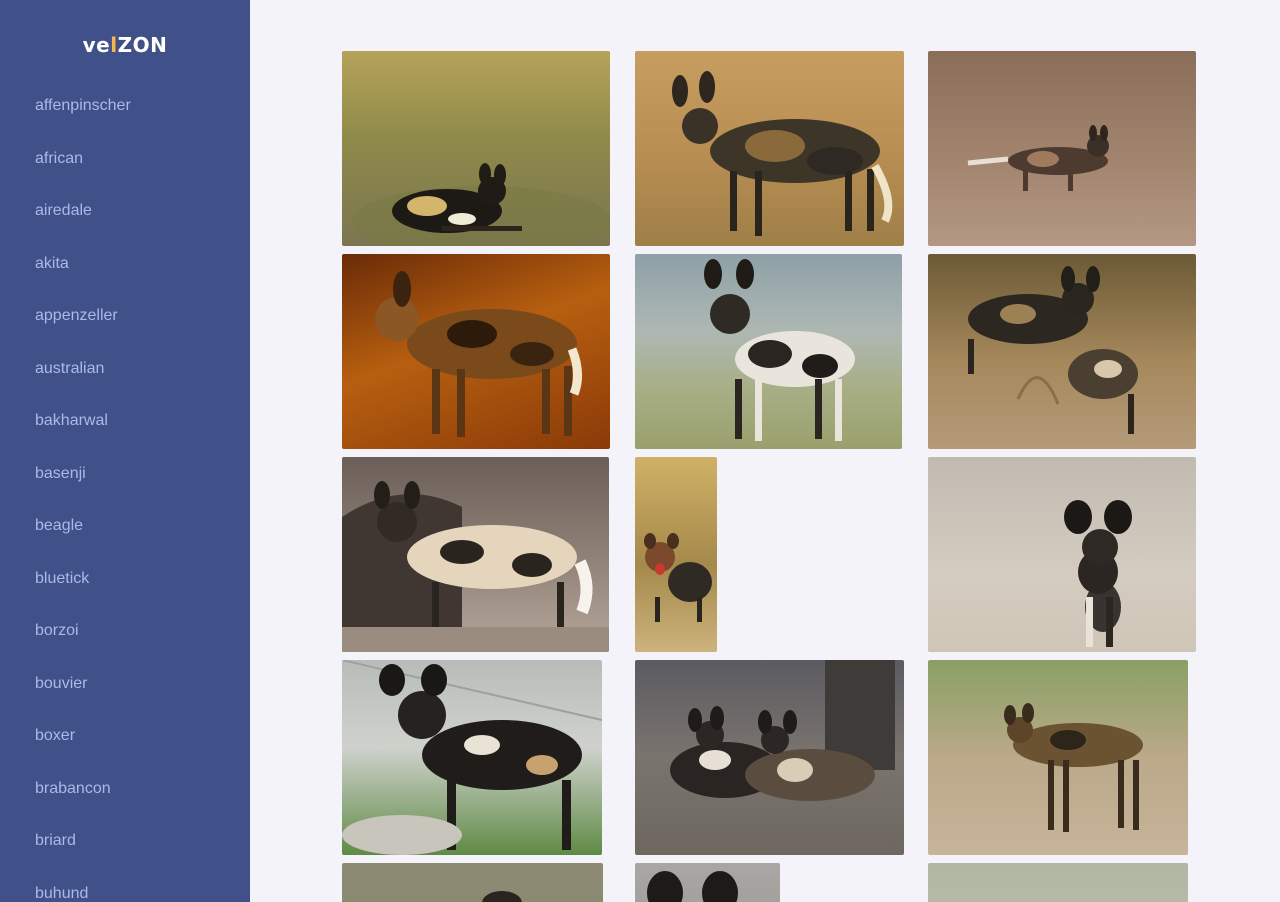 Image resolution: width=1280 pixels, height=902 pixels. What do you see at coordinates (125, 526) in the screenshot?
I see `sidebar-item-beagle: beagle` at bounding box center [125, 526].